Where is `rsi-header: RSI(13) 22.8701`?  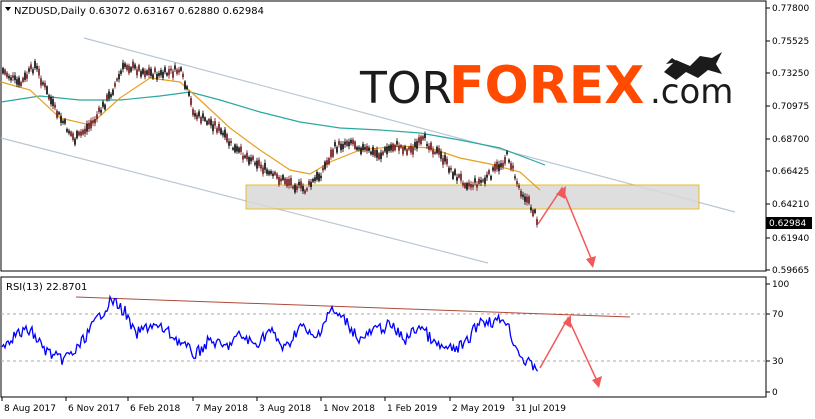
rsi-header: RSI(13) 22.8701 is located at coordinates (46, 287).